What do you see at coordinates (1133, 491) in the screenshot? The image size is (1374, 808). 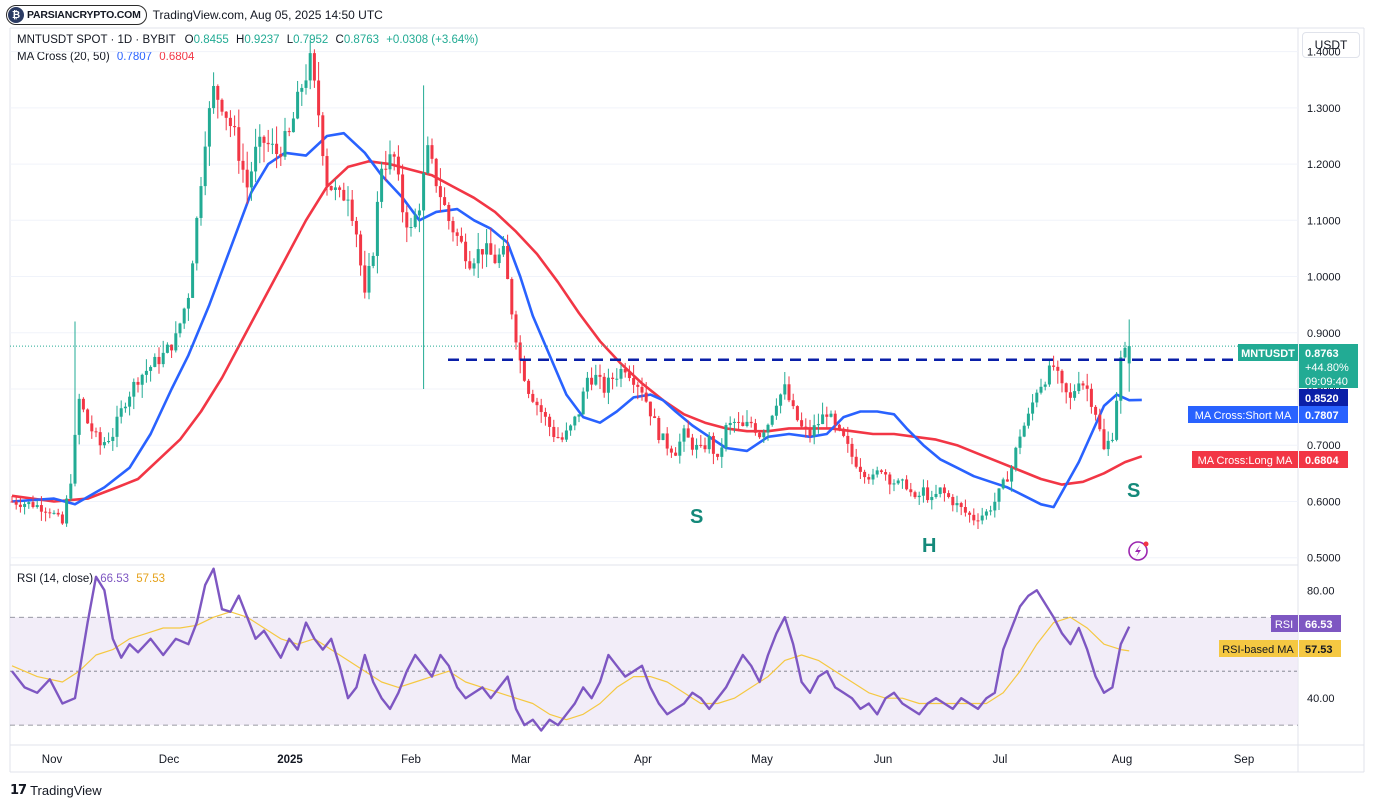 I see `annotation-right-shoulder: S` at bounding box center [1133, 491].